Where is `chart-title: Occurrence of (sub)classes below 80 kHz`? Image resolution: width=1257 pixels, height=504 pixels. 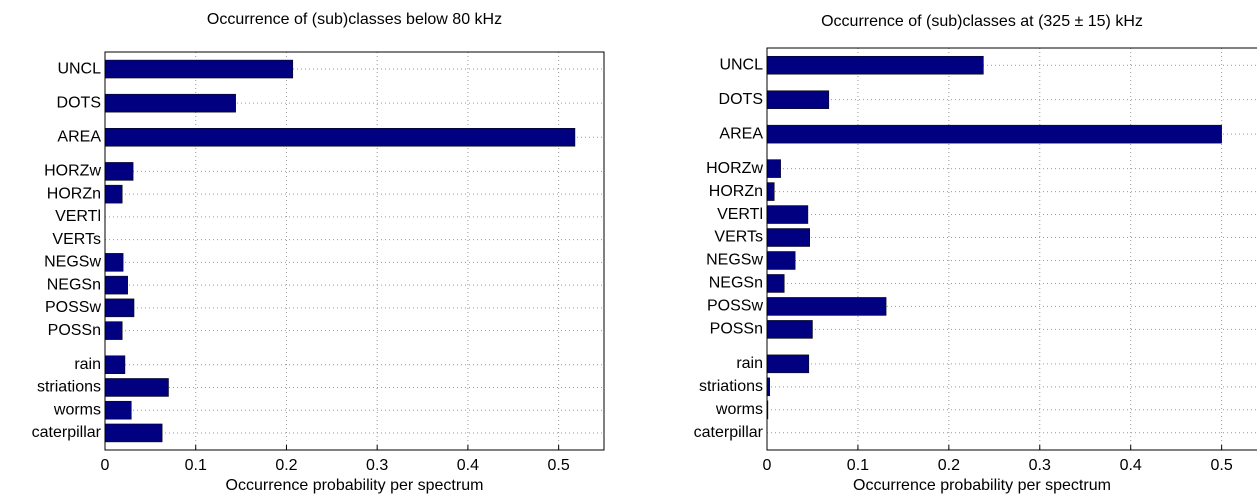 chart-title: Occurrence of (sub)classes below 80 kHz is located at coordinates (354, 19).